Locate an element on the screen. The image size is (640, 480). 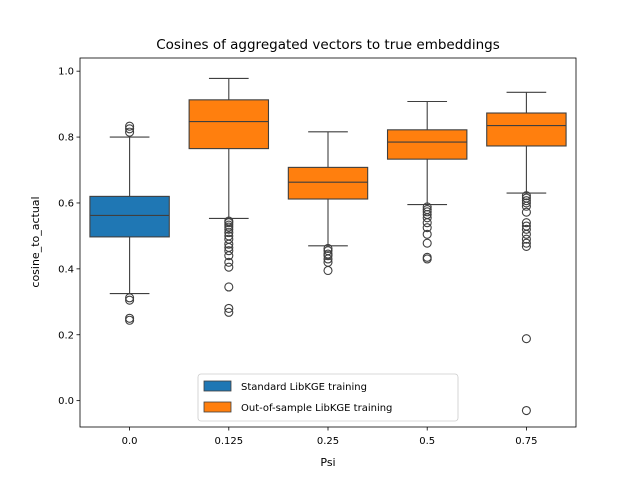
box-0.5 is located at coordinates (427, 182).